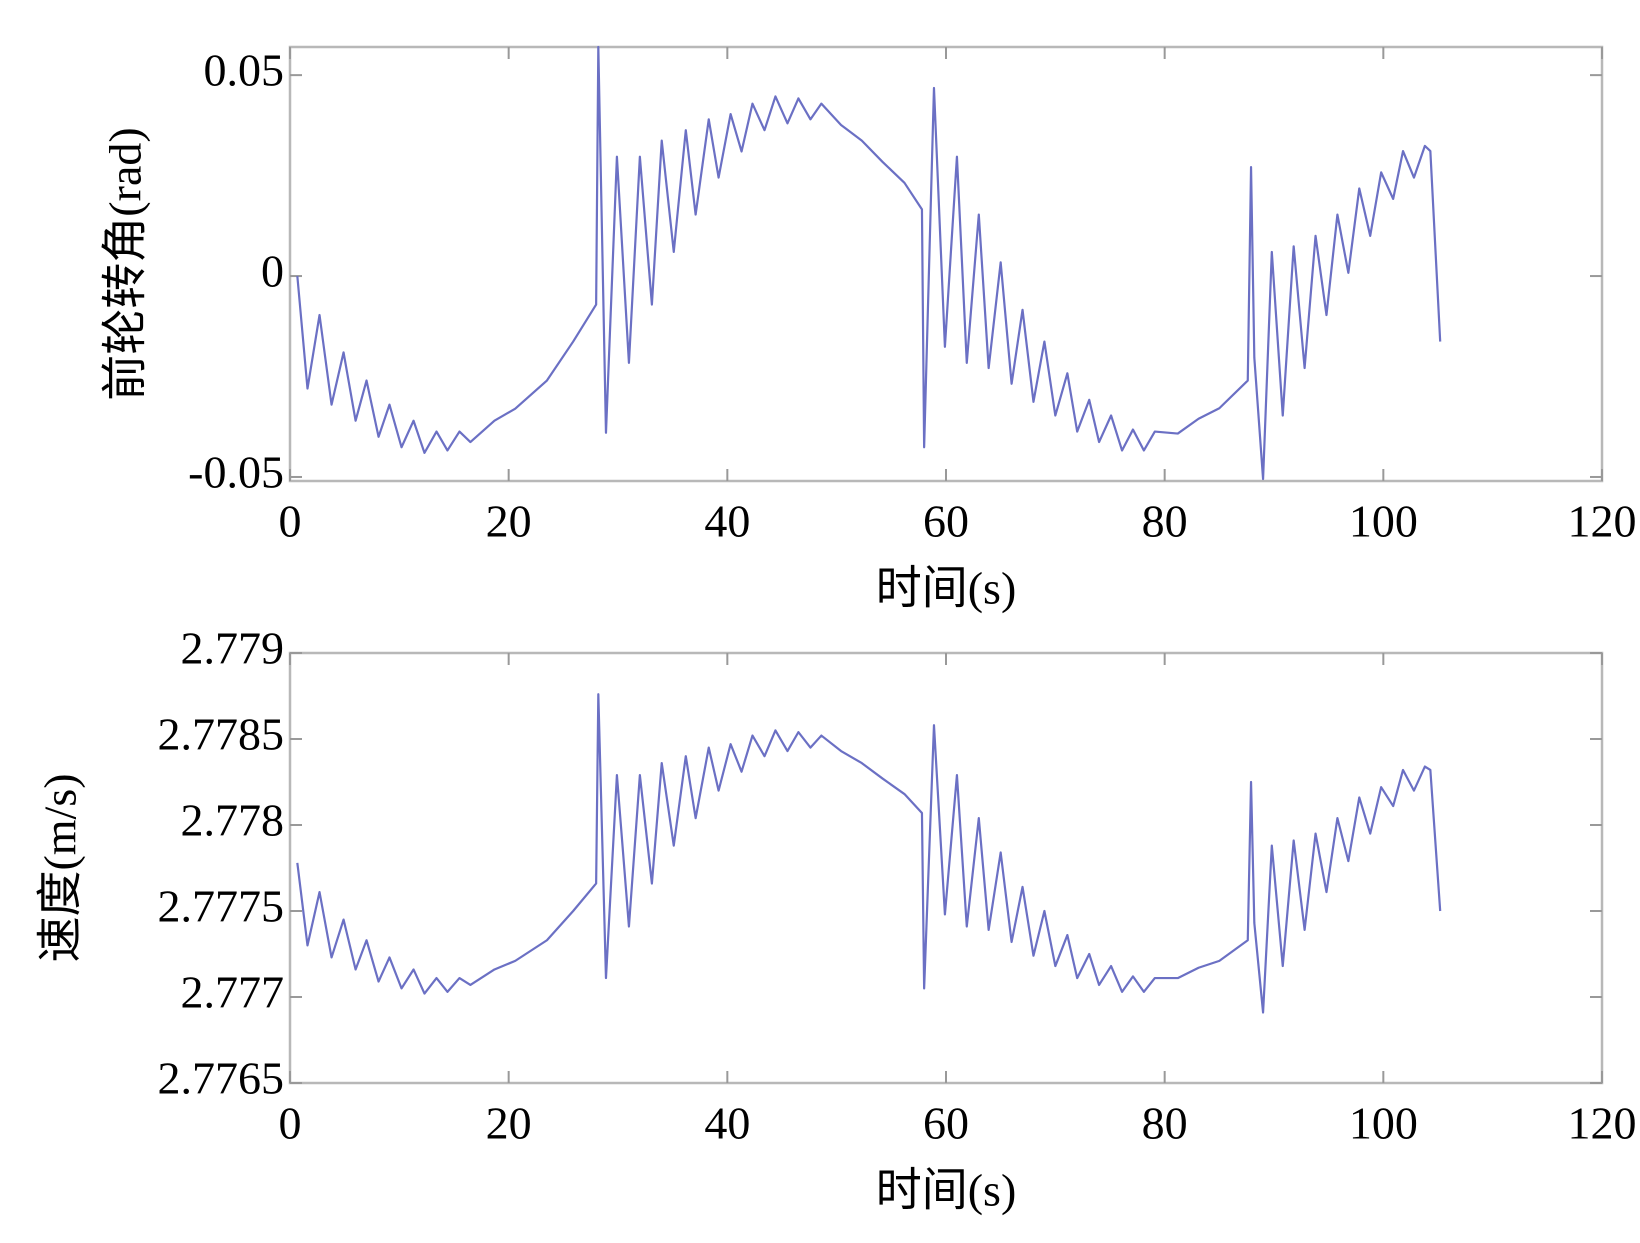 This screenshot has width=1640, height=1243. What do you see at coordinates (272, 271) in the screenshot?
I see `y-tick-label: 0` at bounding box center [272, 271].